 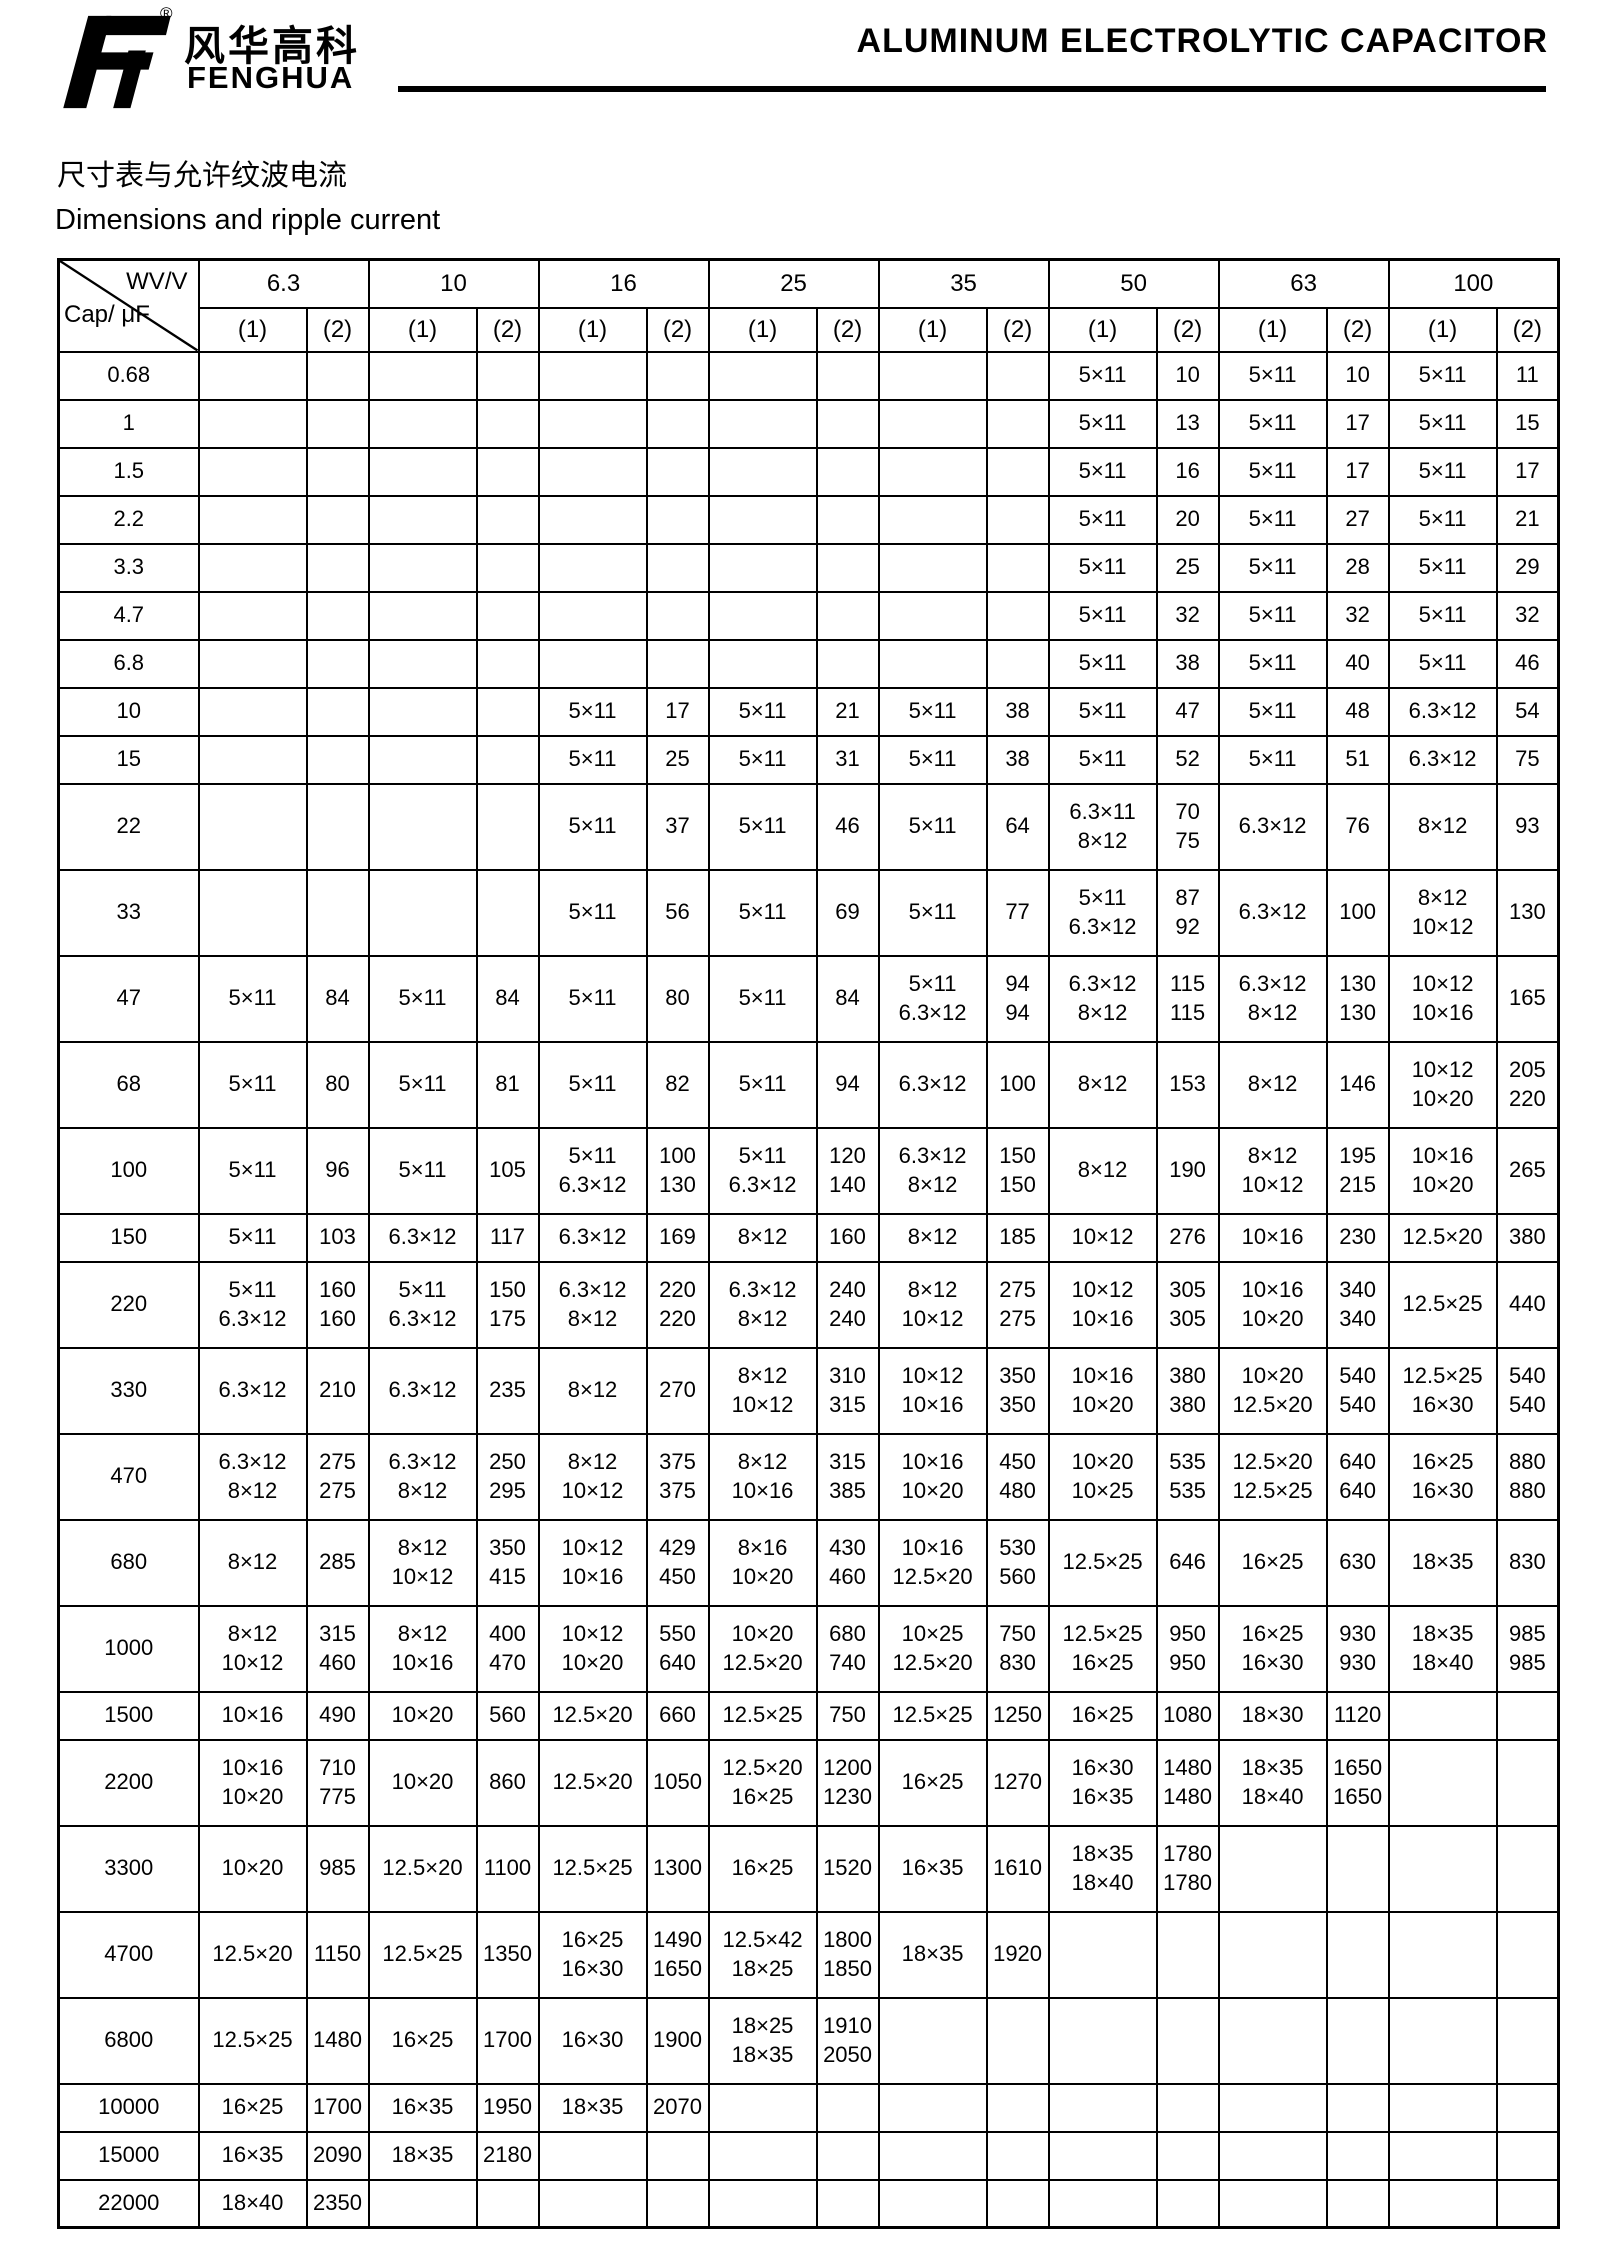 What do you see at coordinates (1357, 1476) in the screenshot?
I see `ripple-cell: 640 640` at bounding box center [1357, 1476].